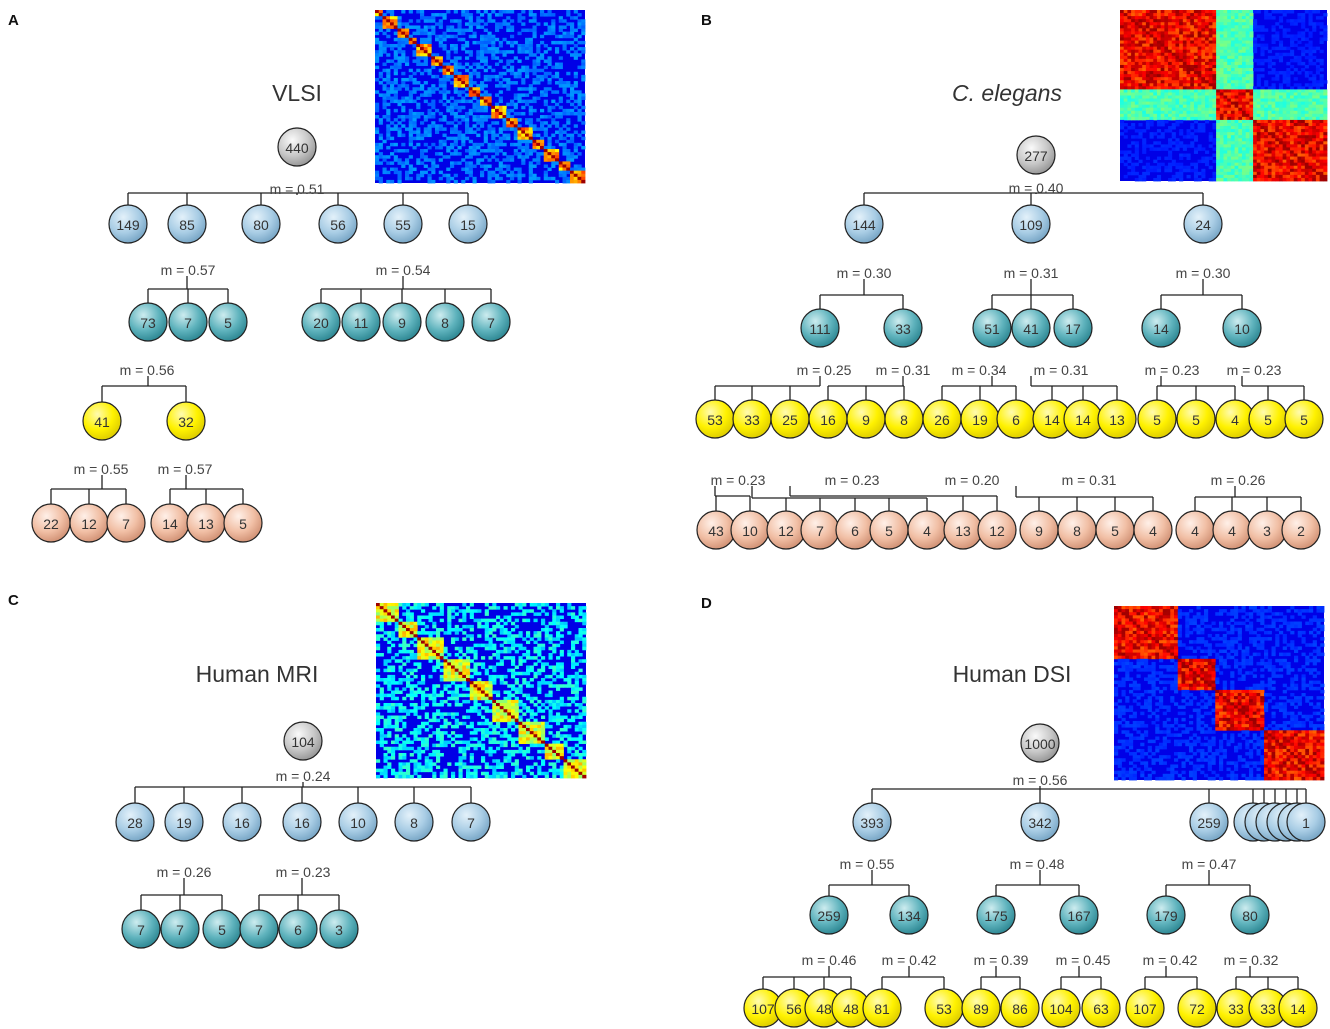  I want to click on module-circle, so click(338, 224).